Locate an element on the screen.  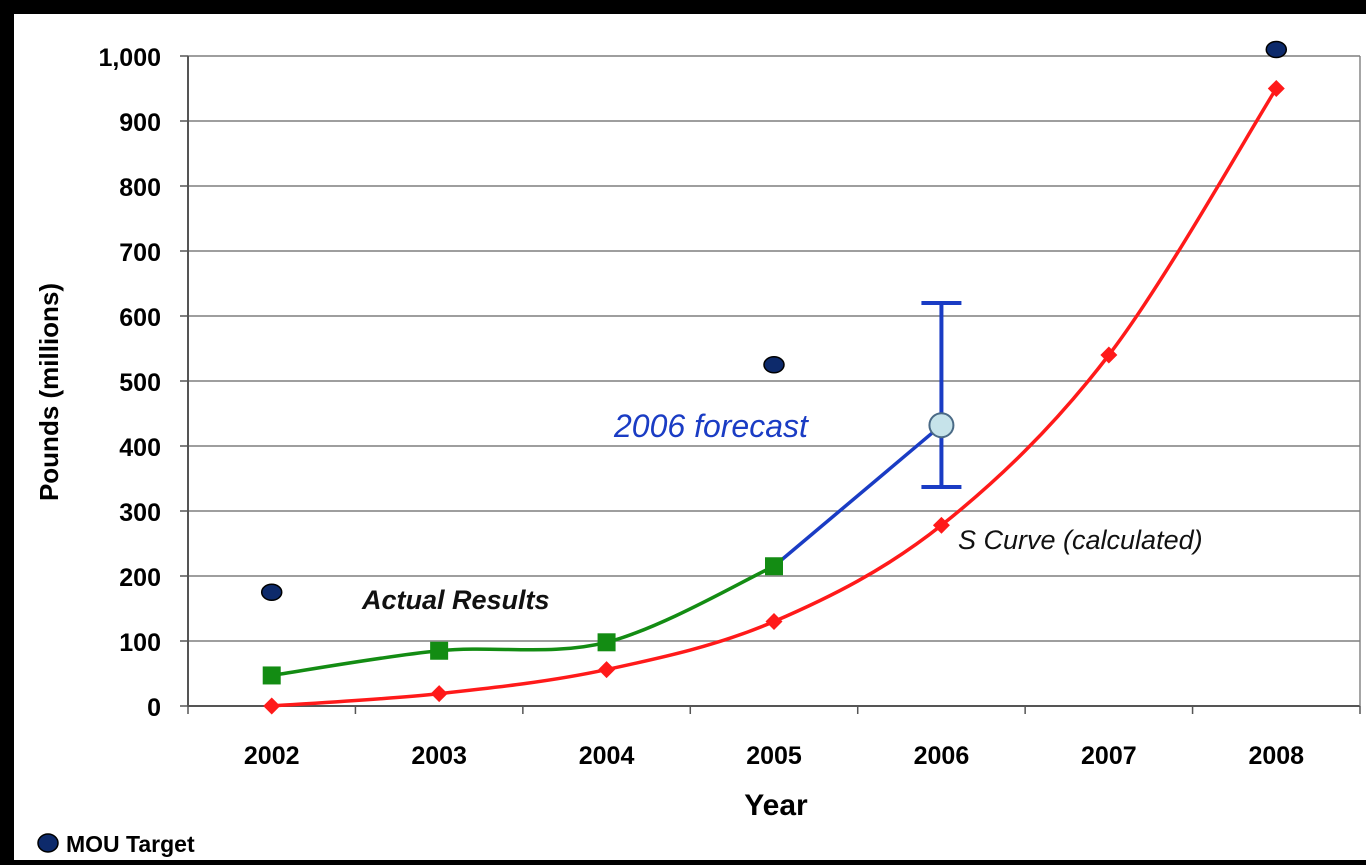
legend-label-mou-target: MOU Target is located at coordinates (130, 844).